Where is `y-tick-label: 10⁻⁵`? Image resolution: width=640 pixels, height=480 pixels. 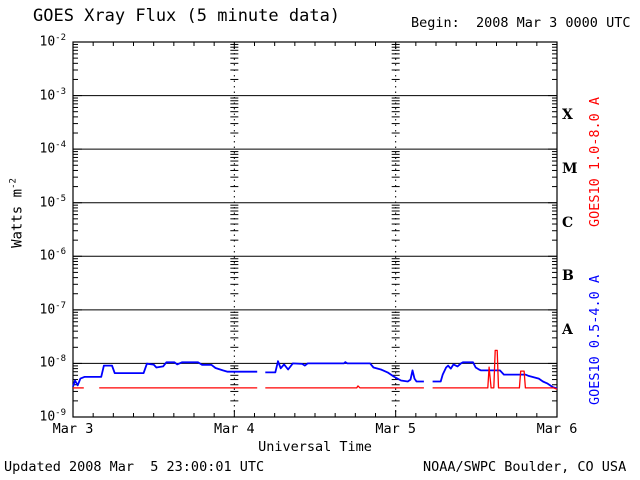
y-tick-label: 10⁻⁵ is located at coordinates (53, 202).